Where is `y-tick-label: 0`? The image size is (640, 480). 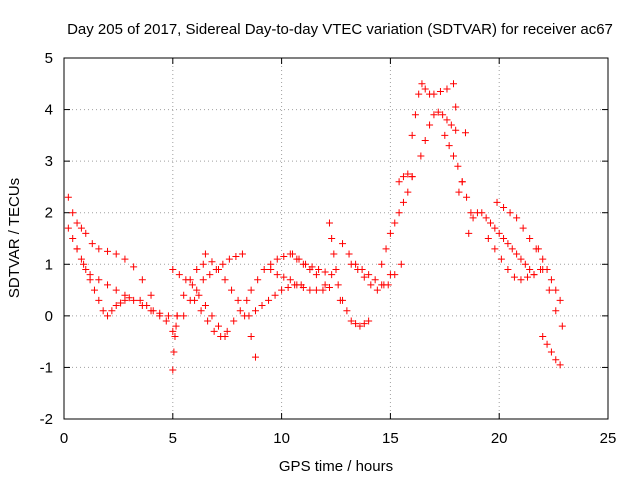 y-tick-label: 0 is located at coordinates (49, 316).